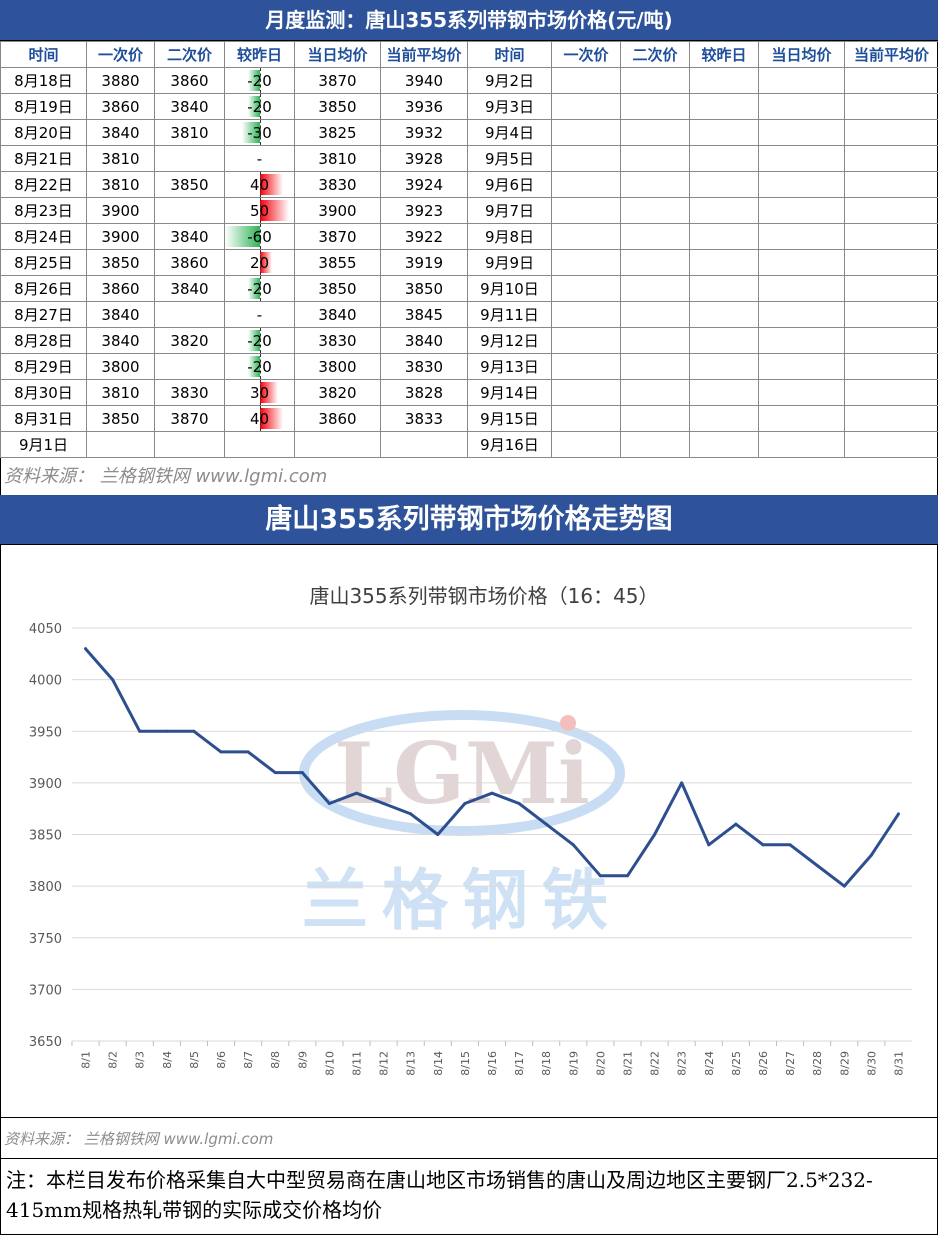 Image resolution: width=938 pixels, height=1235 pixels. I want to click on y-tick-label: 3650, so click(45, 1042).